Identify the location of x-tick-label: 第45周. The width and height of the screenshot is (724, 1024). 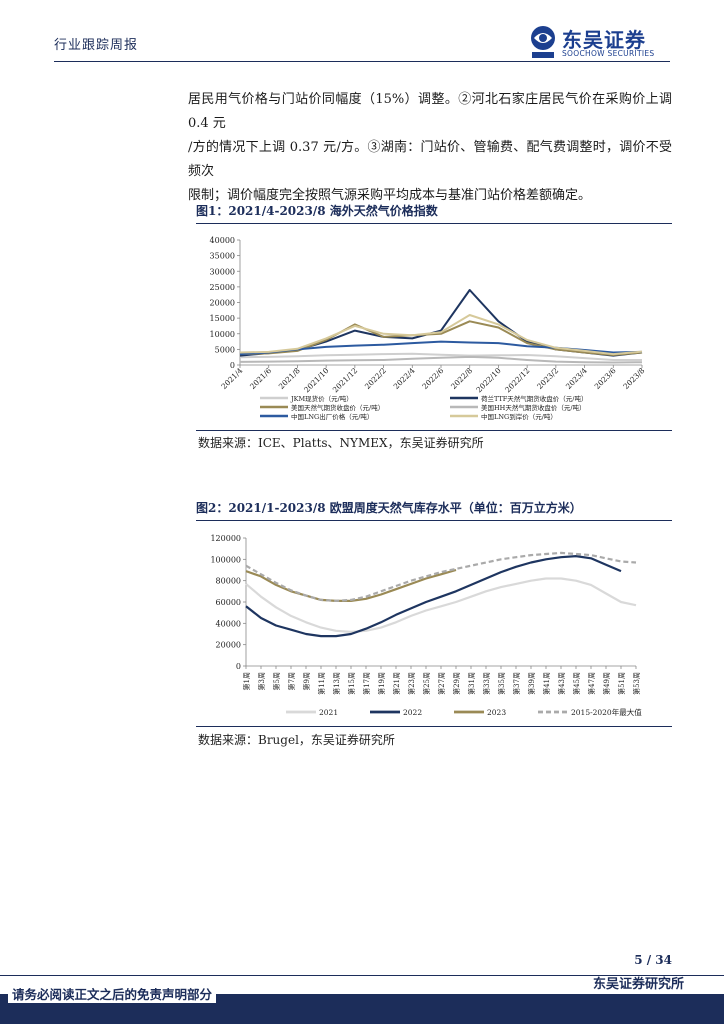
(576, 683).